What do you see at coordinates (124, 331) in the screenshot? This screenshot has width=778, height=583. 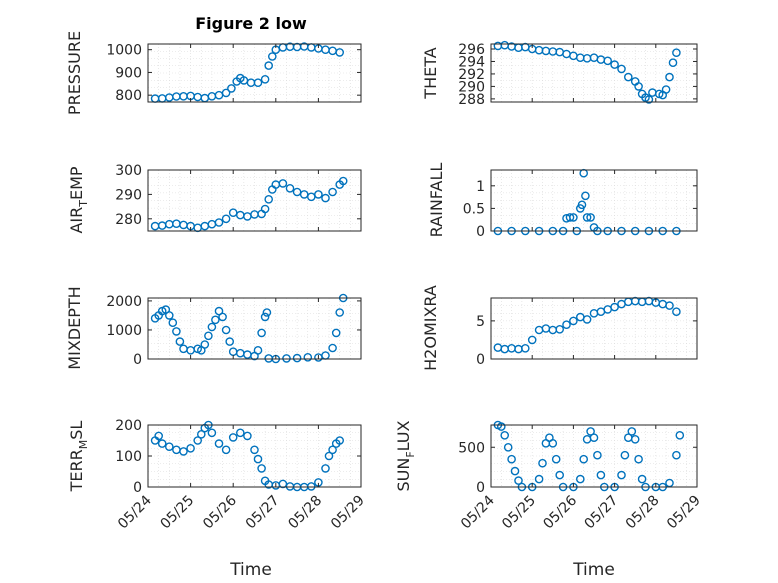 I see `y-tick-label: 1000` at bounding box center [124, 331].